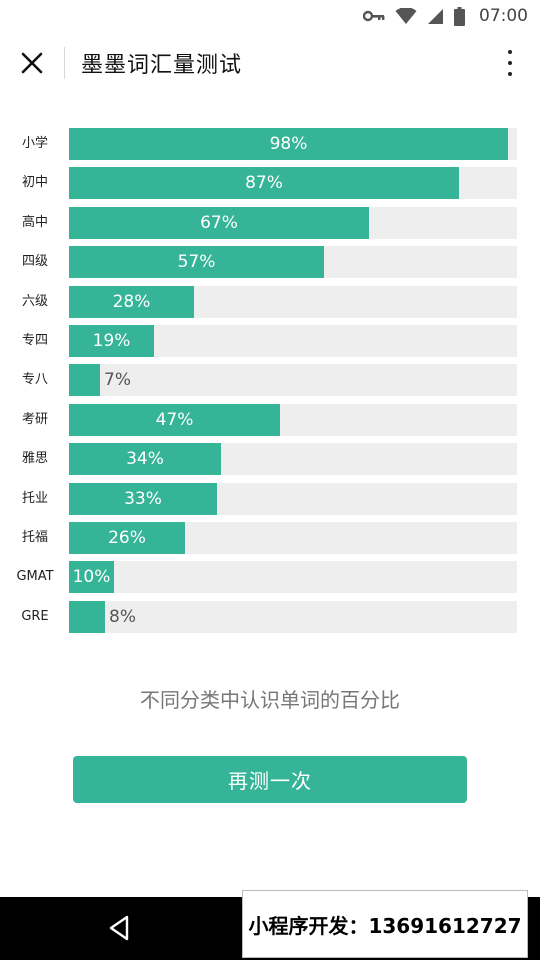 The width and height of the screenshot is (540, 960). Describe the element at coordinates (293, 301) in the screenshot. I see `bar-track: 28%` at that location.